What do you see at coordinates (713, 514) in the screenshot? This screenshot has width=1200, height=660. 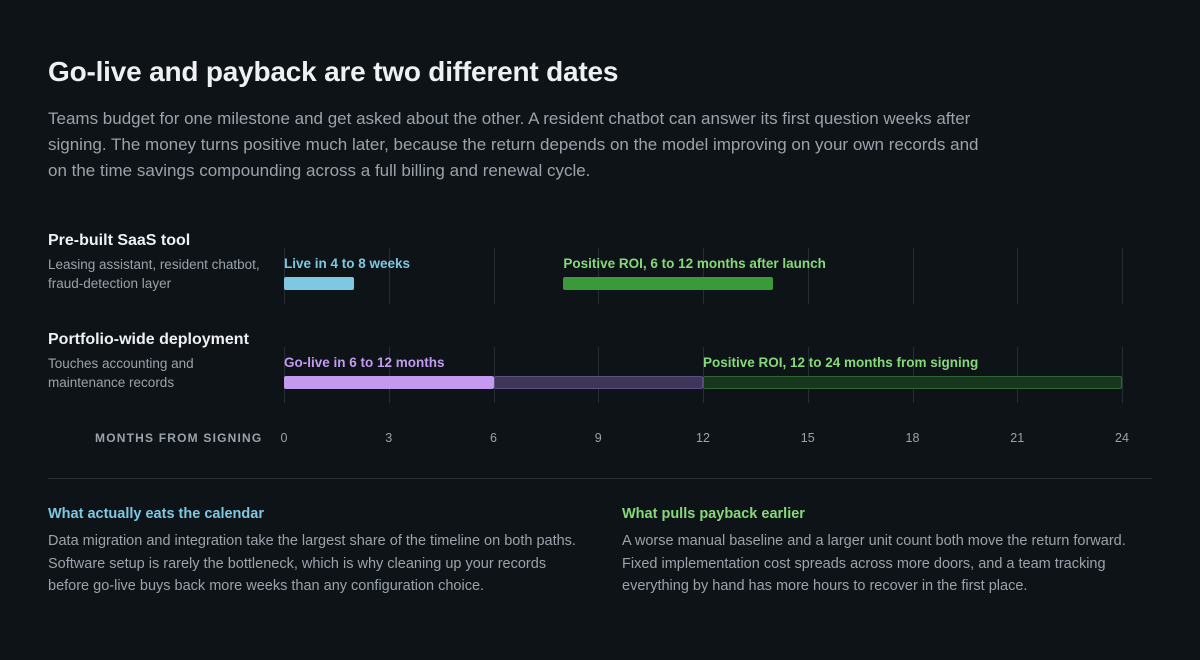 I see `note-title-payback: What pulls payback earlier` at bounding box center [713, 514].